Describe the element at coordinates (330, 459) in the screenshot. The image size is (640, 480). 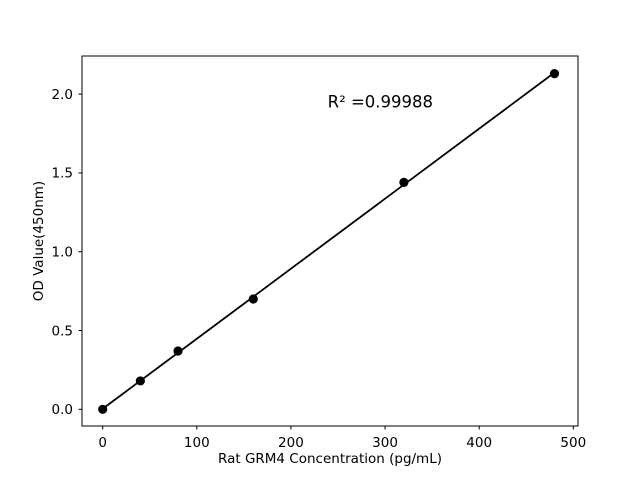
I see `x-axis-label: Rat GRM4 Concentration (pg/mL)` at that location.